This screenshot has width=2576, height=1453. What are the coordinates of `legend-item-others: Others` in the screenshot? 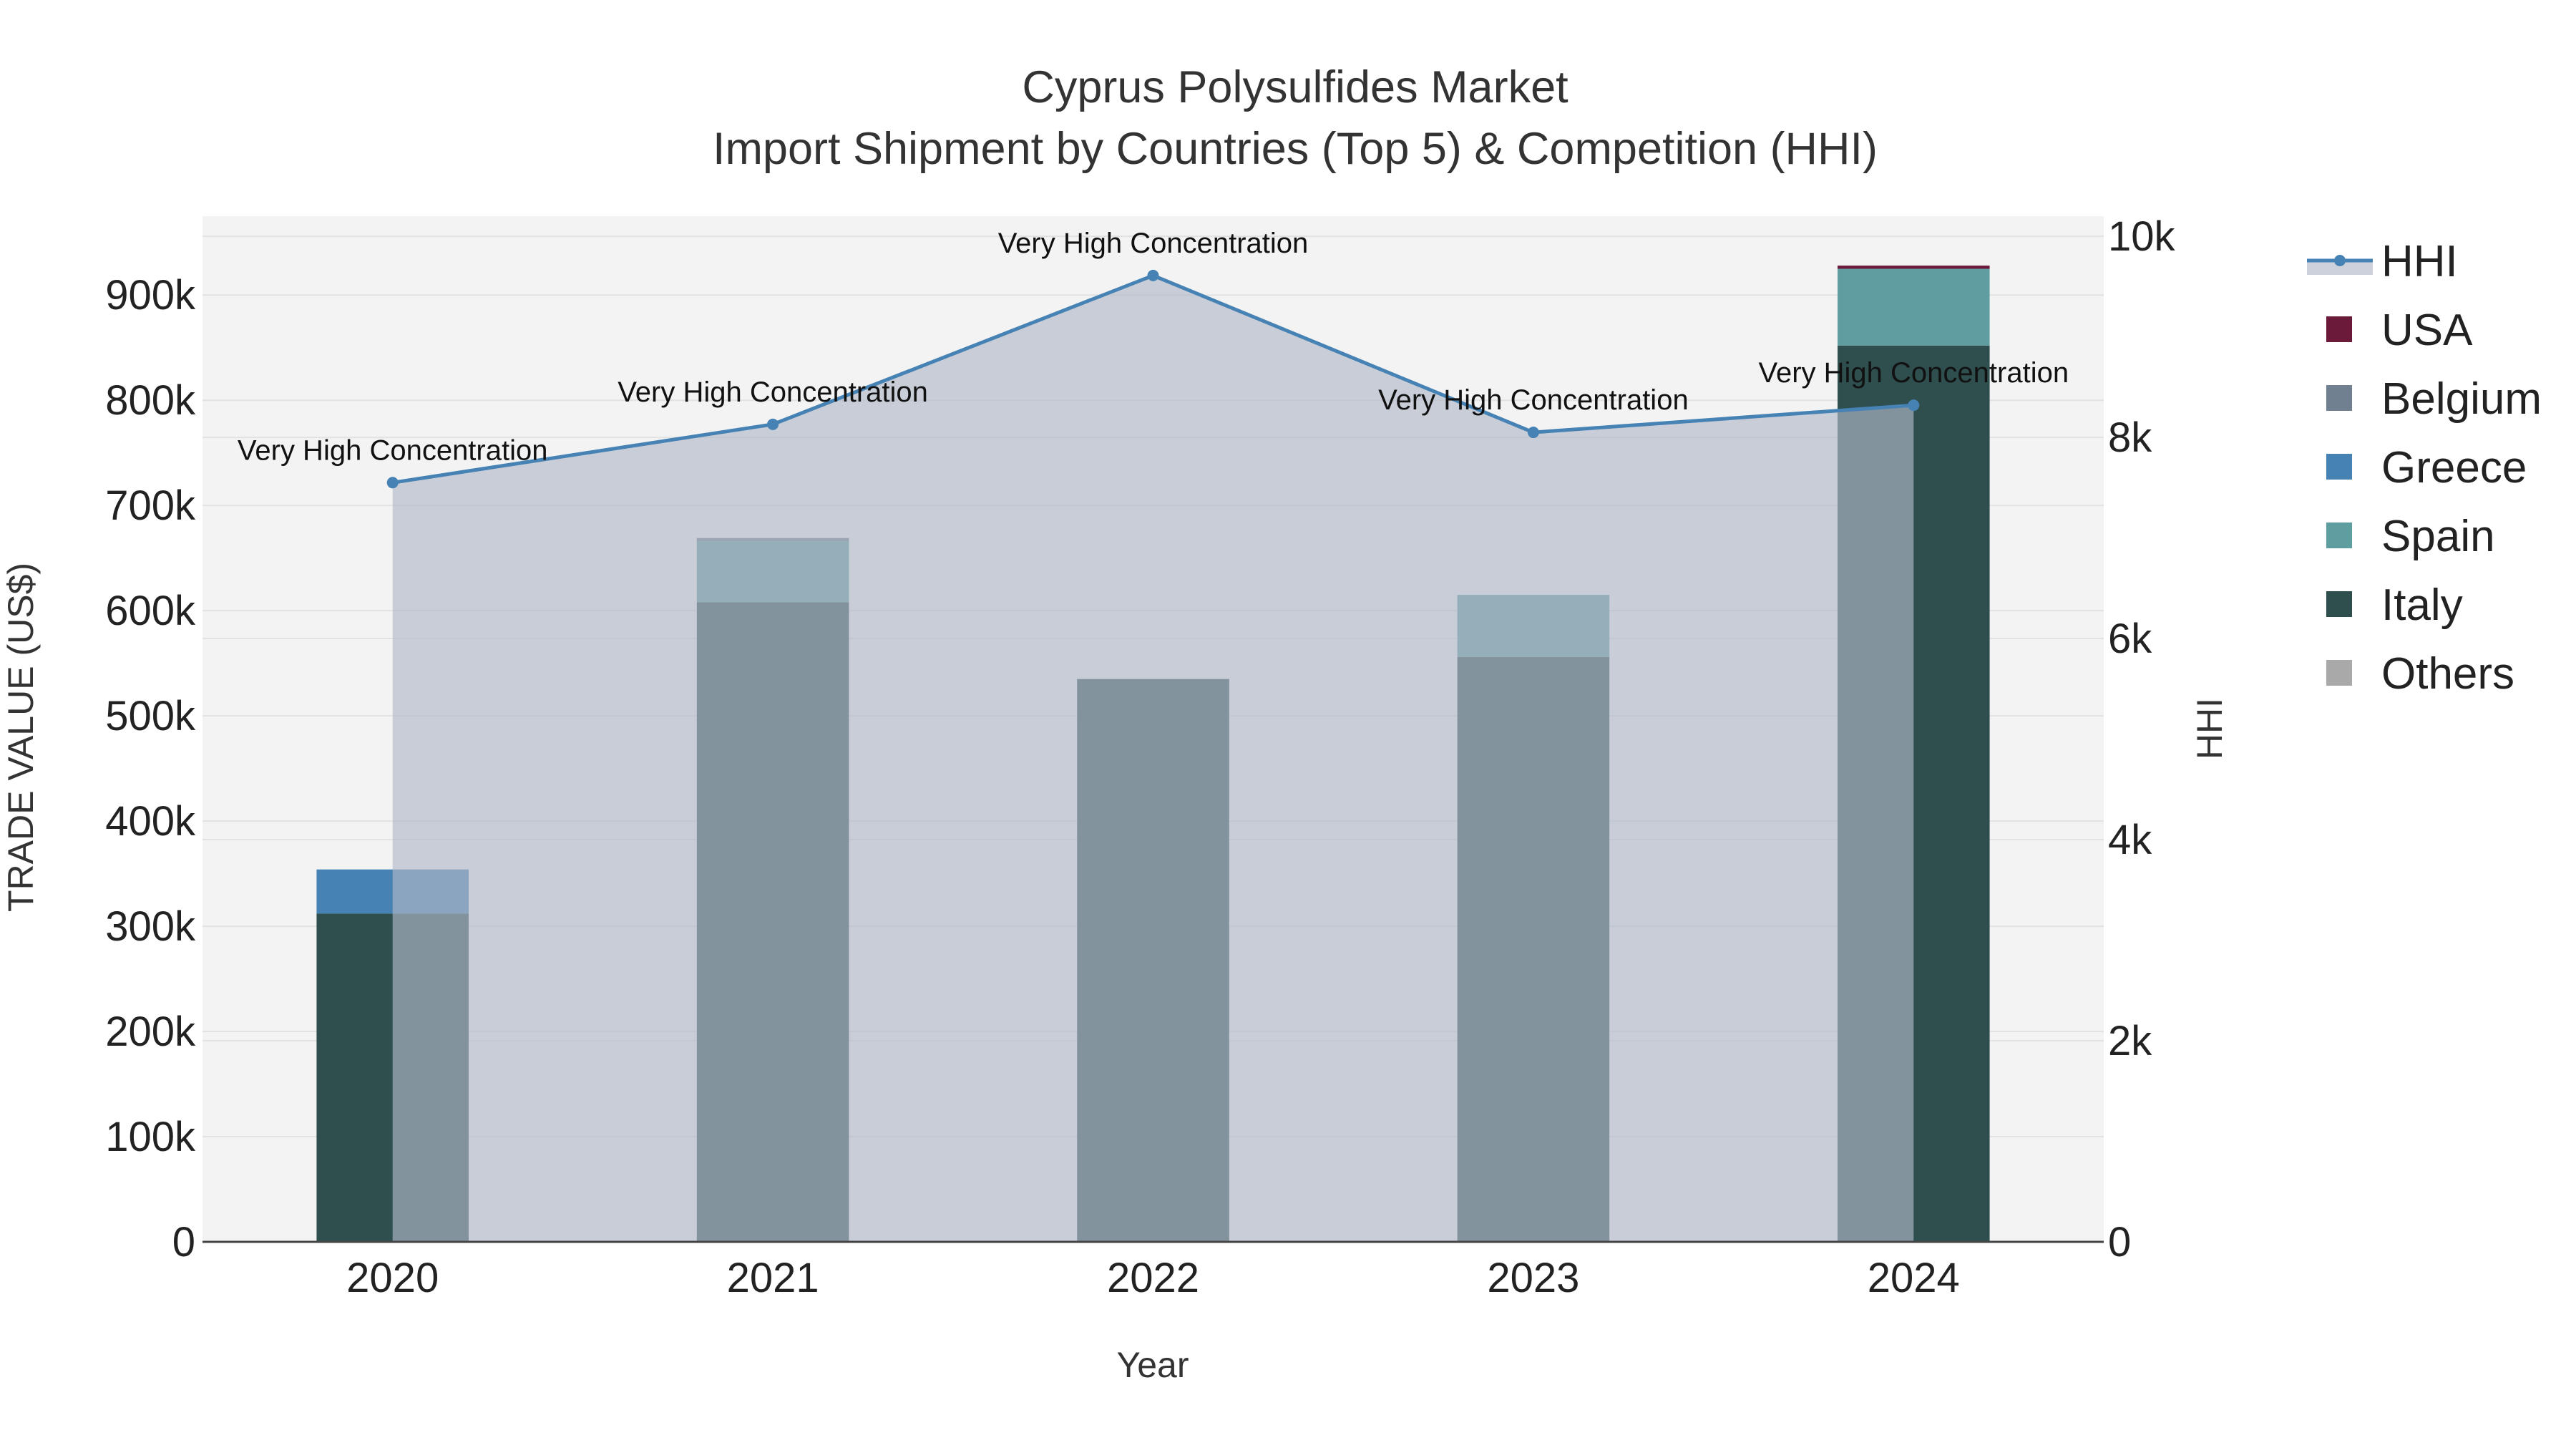 It's located at (2420, 674).